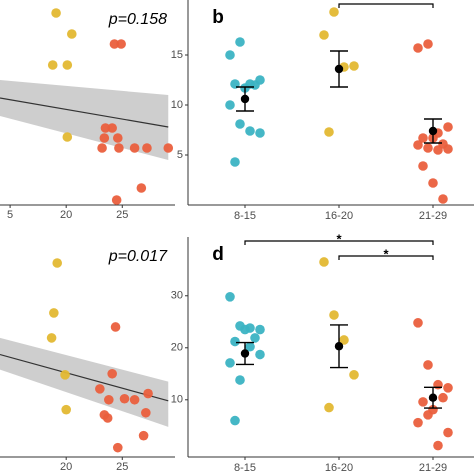 This screenshot has width=474, height=474. What do you see at coordinates (177, 55) in the screenshot?
I see `y-tick-label: 15` at bounding box center [177, 55].